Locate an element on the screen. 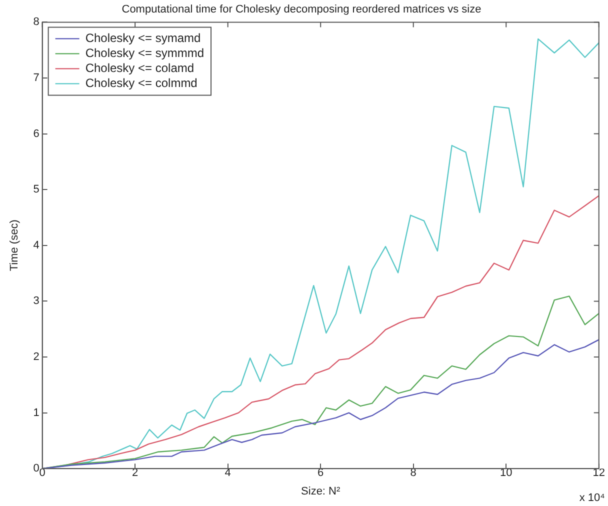 Image resolution: width=608 pixels, height=506 pixels. chart-title: Computational time for Cholesky decomposing reordered matrices vs size is located at coordinates (302, 10).